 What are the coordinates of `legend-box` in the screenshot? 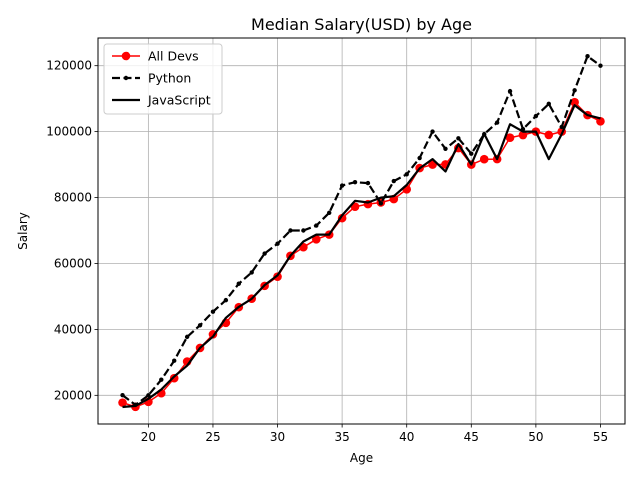 It's located at (163, 79).